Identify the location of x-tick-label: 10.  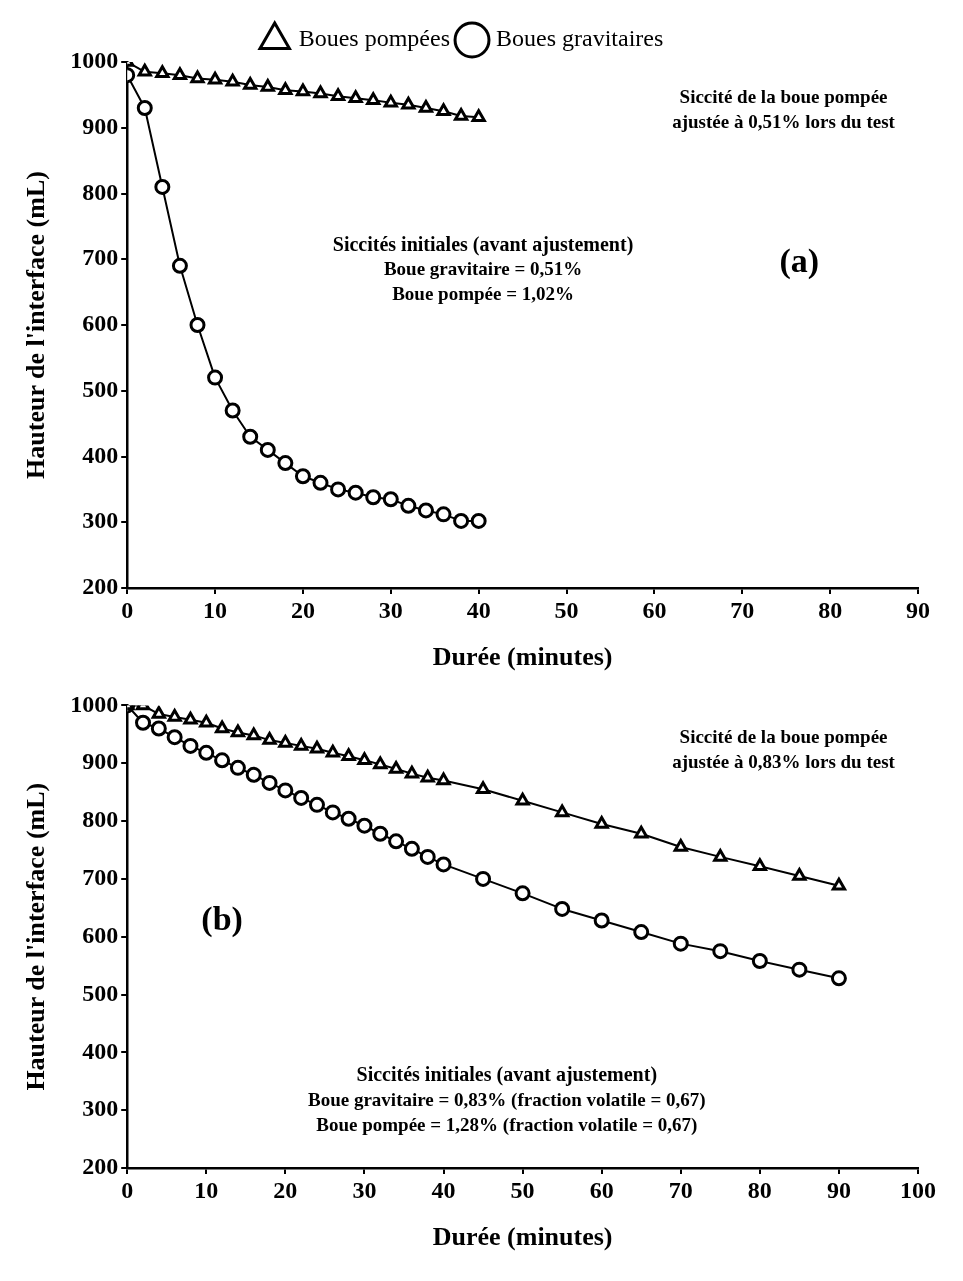
(215, 609).